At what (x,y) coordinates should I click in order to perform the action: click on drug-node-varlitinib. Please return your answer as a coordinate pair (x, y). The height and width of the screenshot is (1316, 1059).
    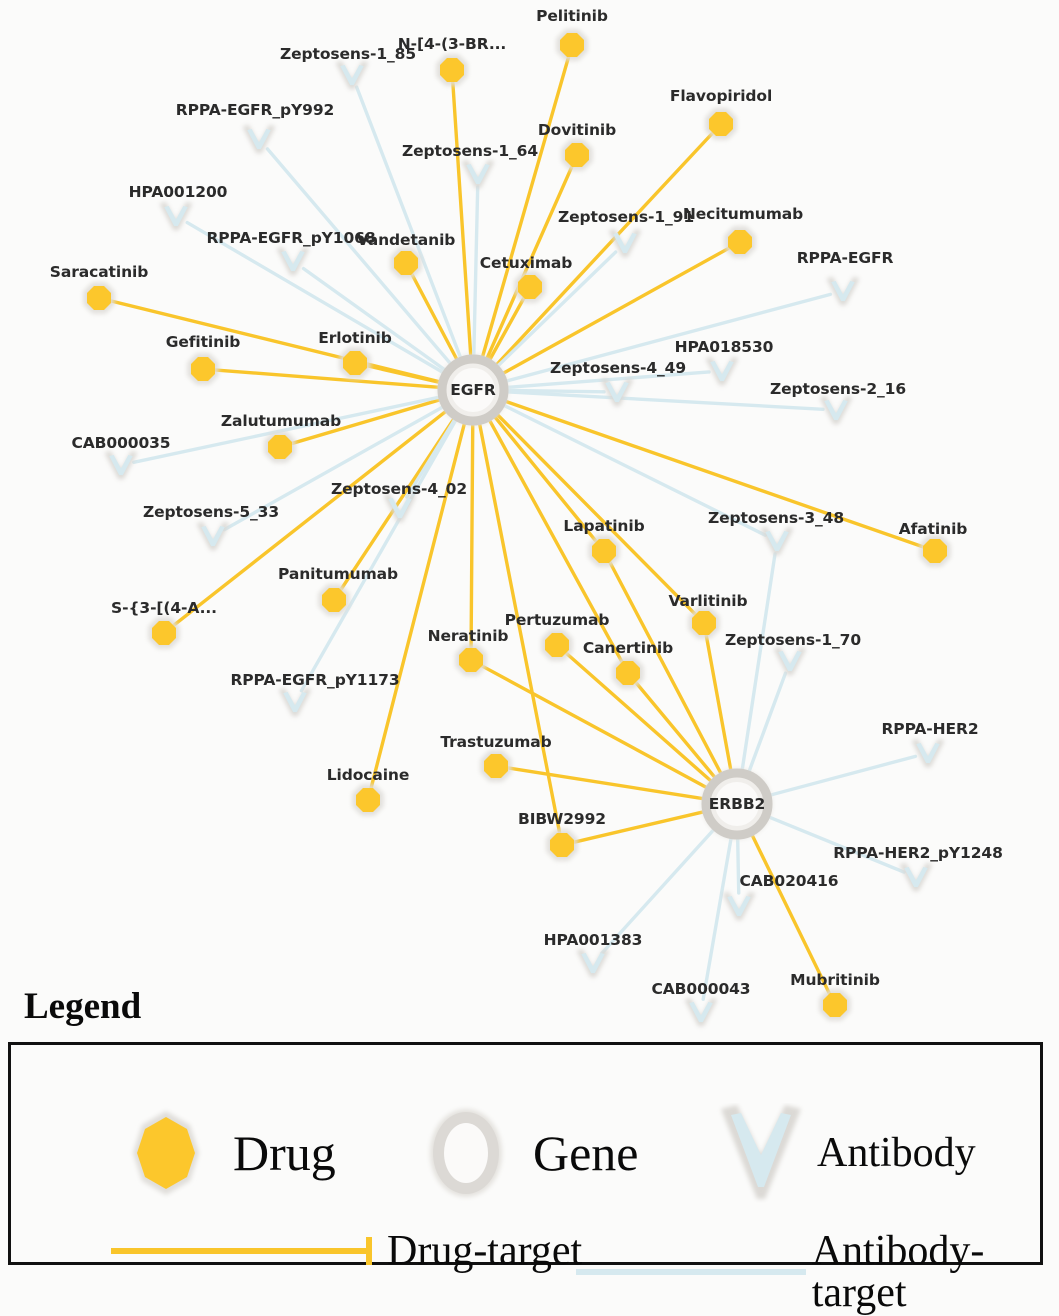
    Looking at the image, I should click on (704, 623).